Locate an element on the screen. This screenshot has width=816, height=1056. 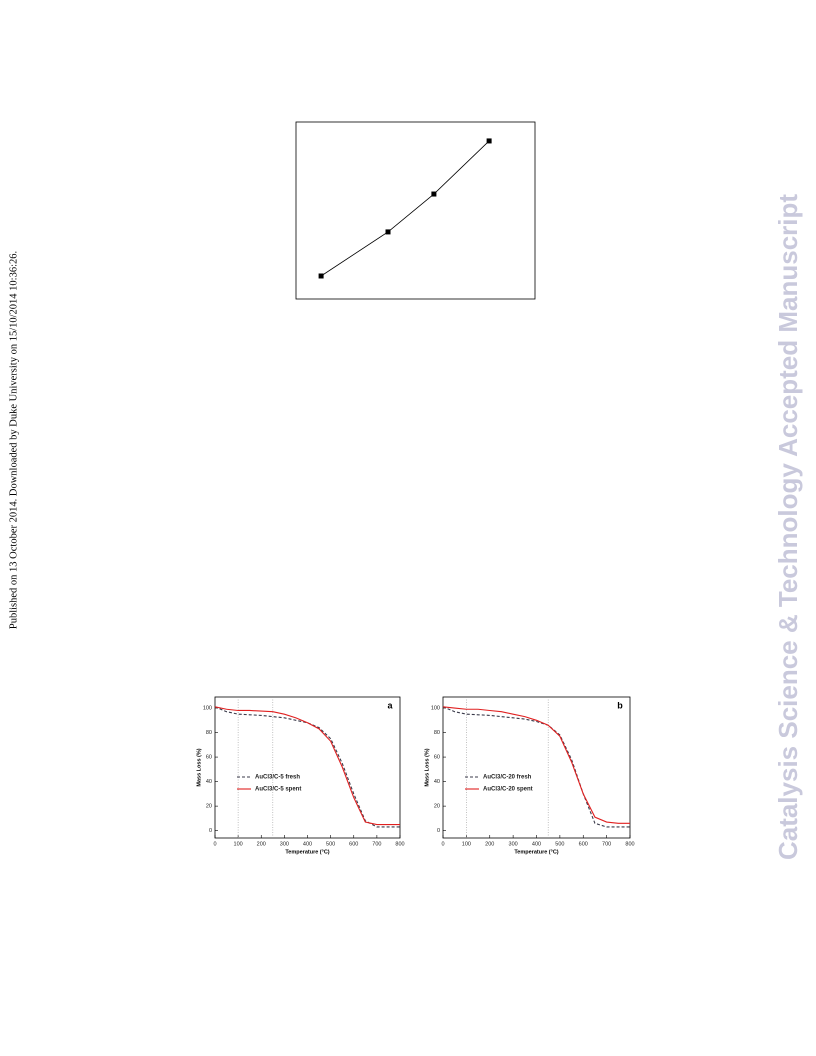
legend-label: AuCl3/C-20 fresh is located at coordinates (507, 778).